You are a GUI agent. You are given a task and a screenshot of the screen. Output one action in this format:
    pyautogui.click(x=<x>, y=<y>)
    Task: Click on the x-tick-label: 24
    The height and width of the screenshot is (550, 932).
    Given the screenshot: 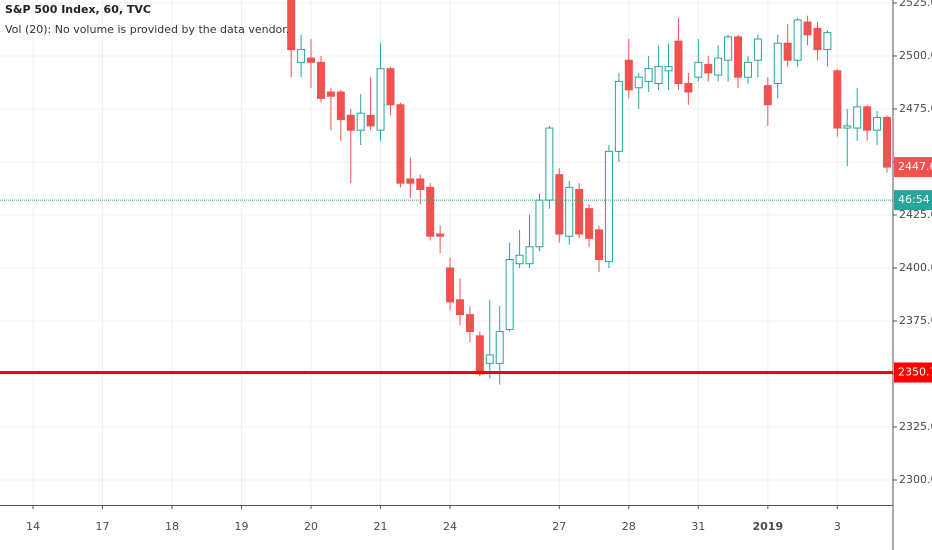 What is the action you would take?
    pyautogui.click(x=450, y=526)
    